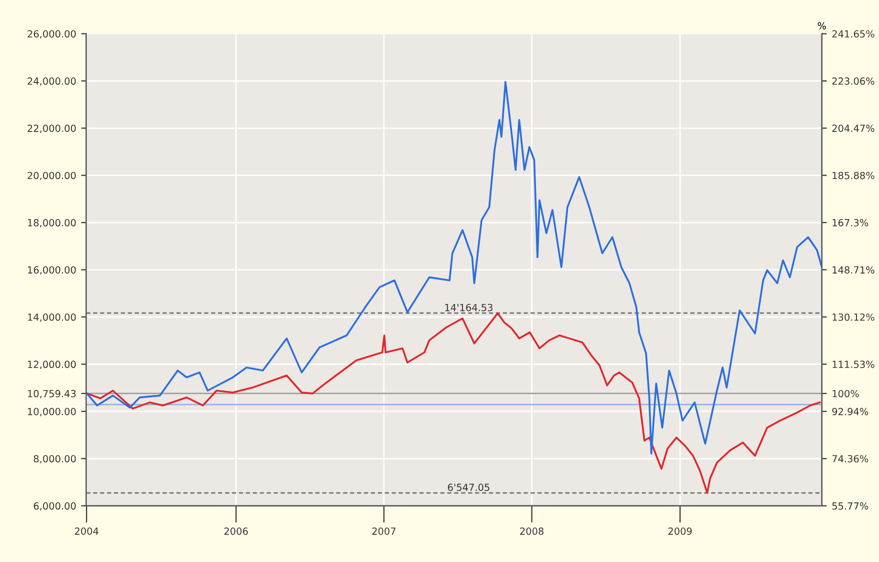 Image resolution: width=879 pixels, height=562 pixels. What do you see at coordinates (86, 531) in the screenshot?
I see `x-tick-label: 2004` at bounding box center [86, 531].